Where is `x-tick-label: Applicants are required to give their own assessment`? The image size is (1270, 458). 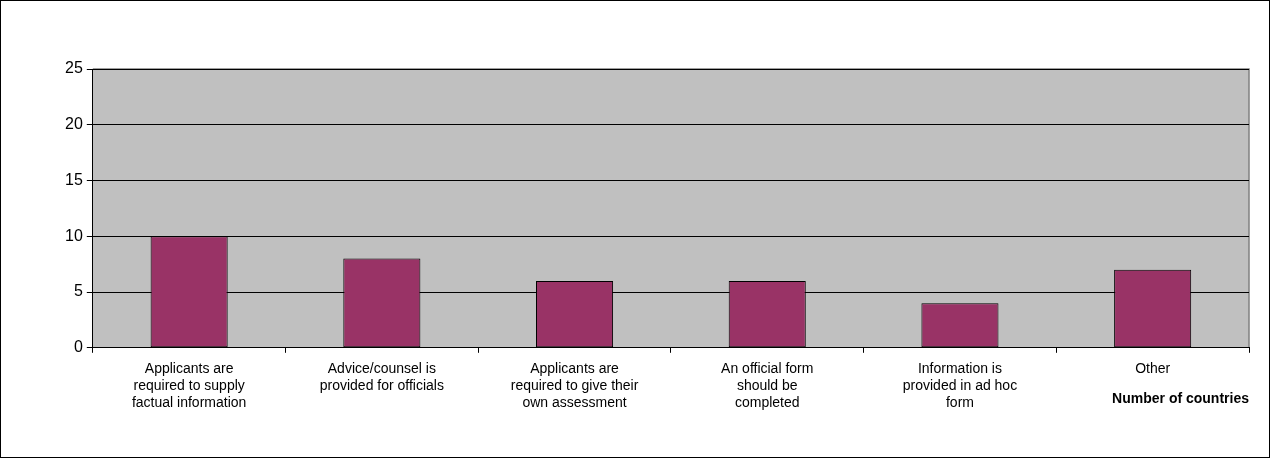
x-tick-label: Applicants are required to give their own assessment is located at coordinates (574, 385).